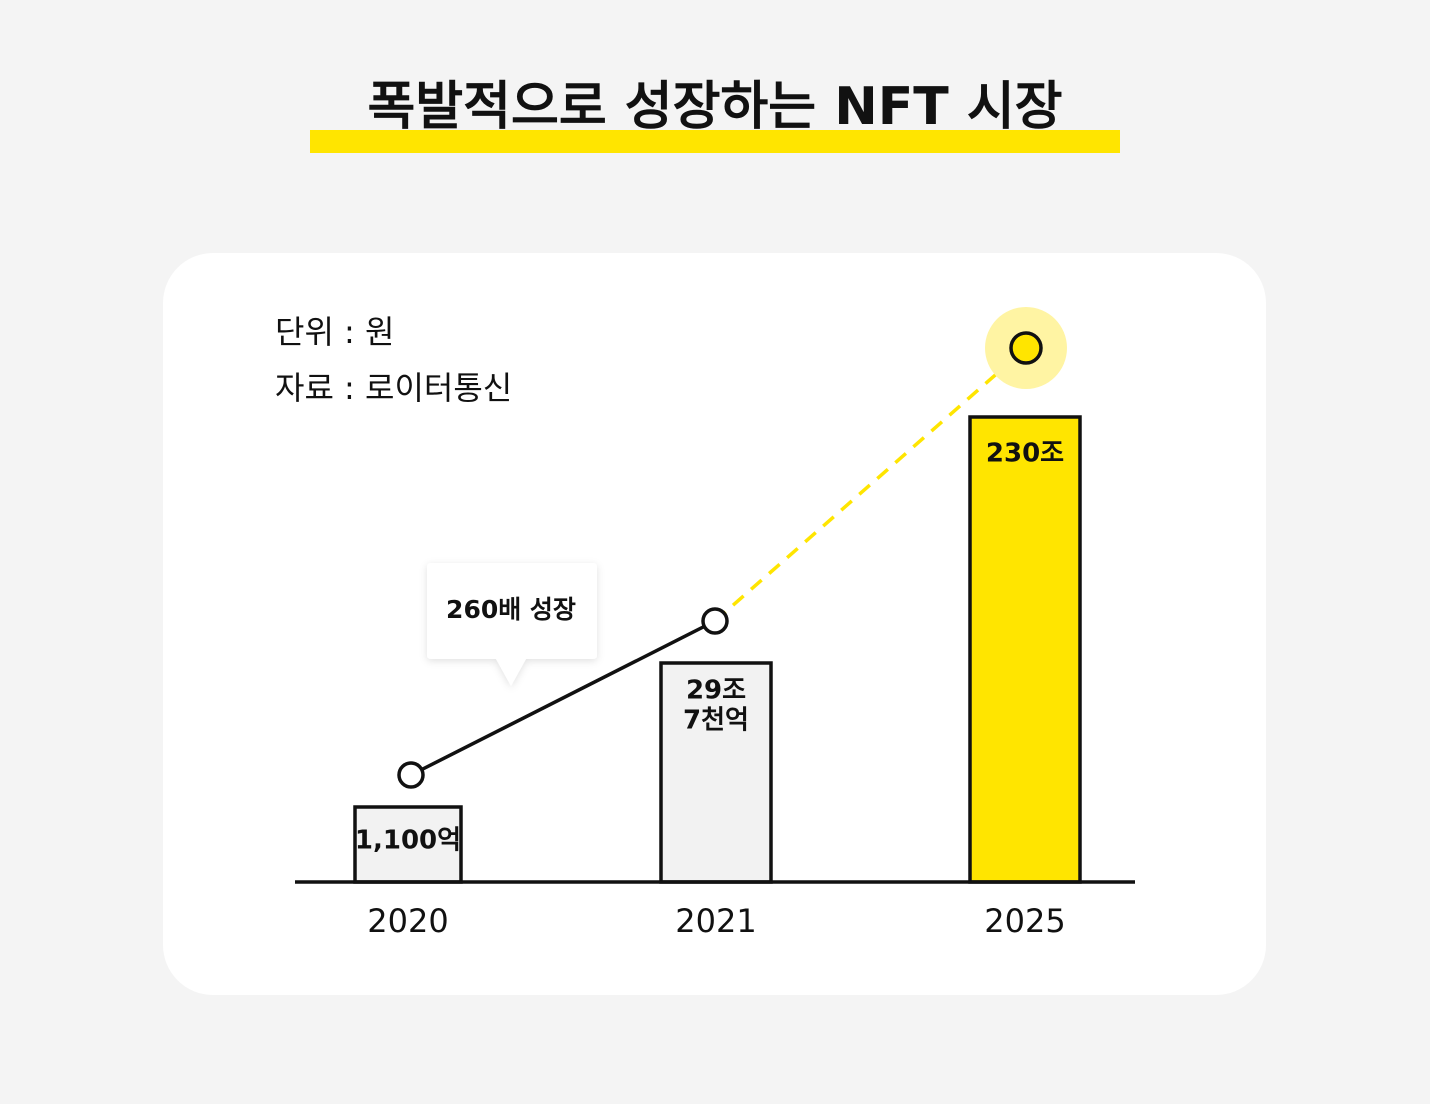 The image size is (1430, 1104). I want to click on callout-box, so click(512, 624).